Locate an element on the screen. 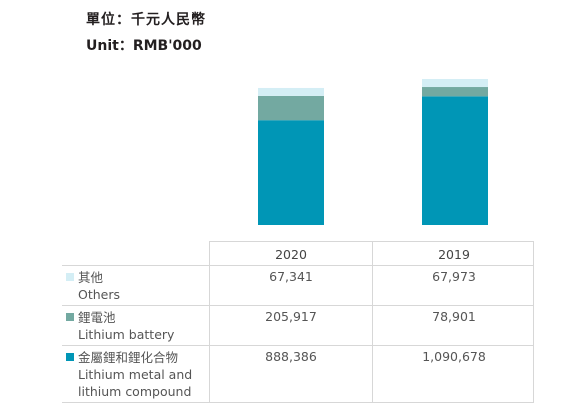 This screenshot has width=575, height=407. others-label-en: Others is located at coordinates (99, 294).